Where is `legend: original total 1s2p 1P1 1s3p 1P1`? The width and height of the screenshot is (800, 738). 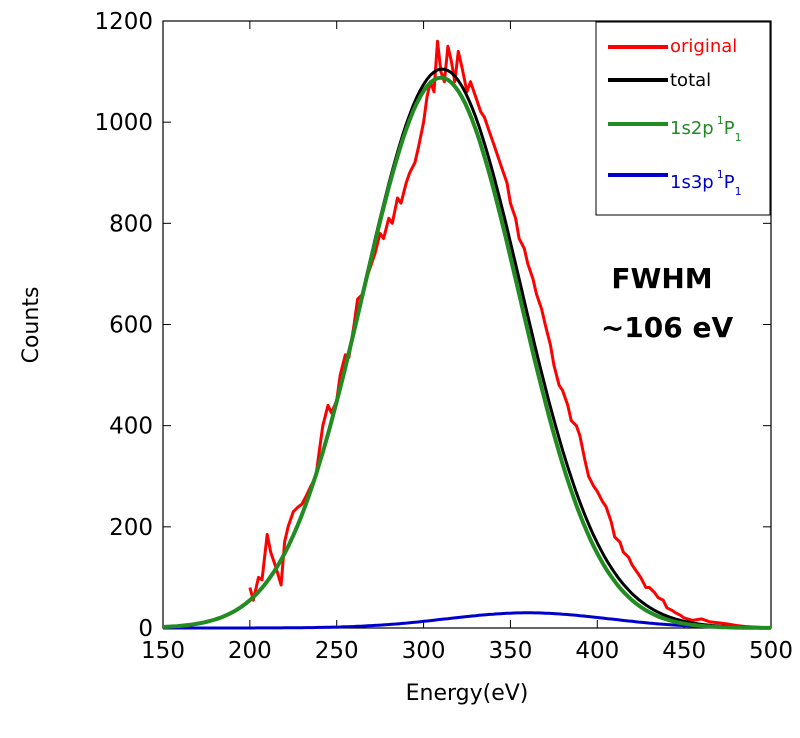 legend: original total 1s2p 1P1 1s3p 1P1 is located at coordinates (683, 118).